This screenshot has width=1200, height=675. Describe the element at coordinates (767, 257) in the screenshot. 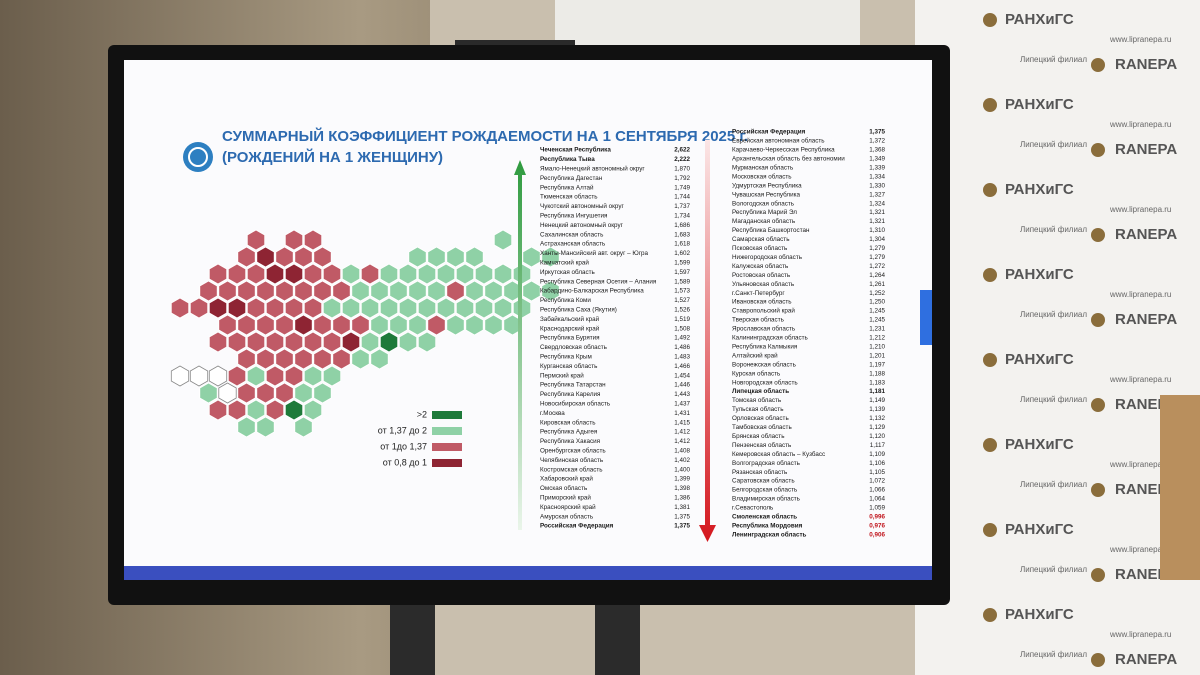

I see `region-name: Нижегородская область` at that location.